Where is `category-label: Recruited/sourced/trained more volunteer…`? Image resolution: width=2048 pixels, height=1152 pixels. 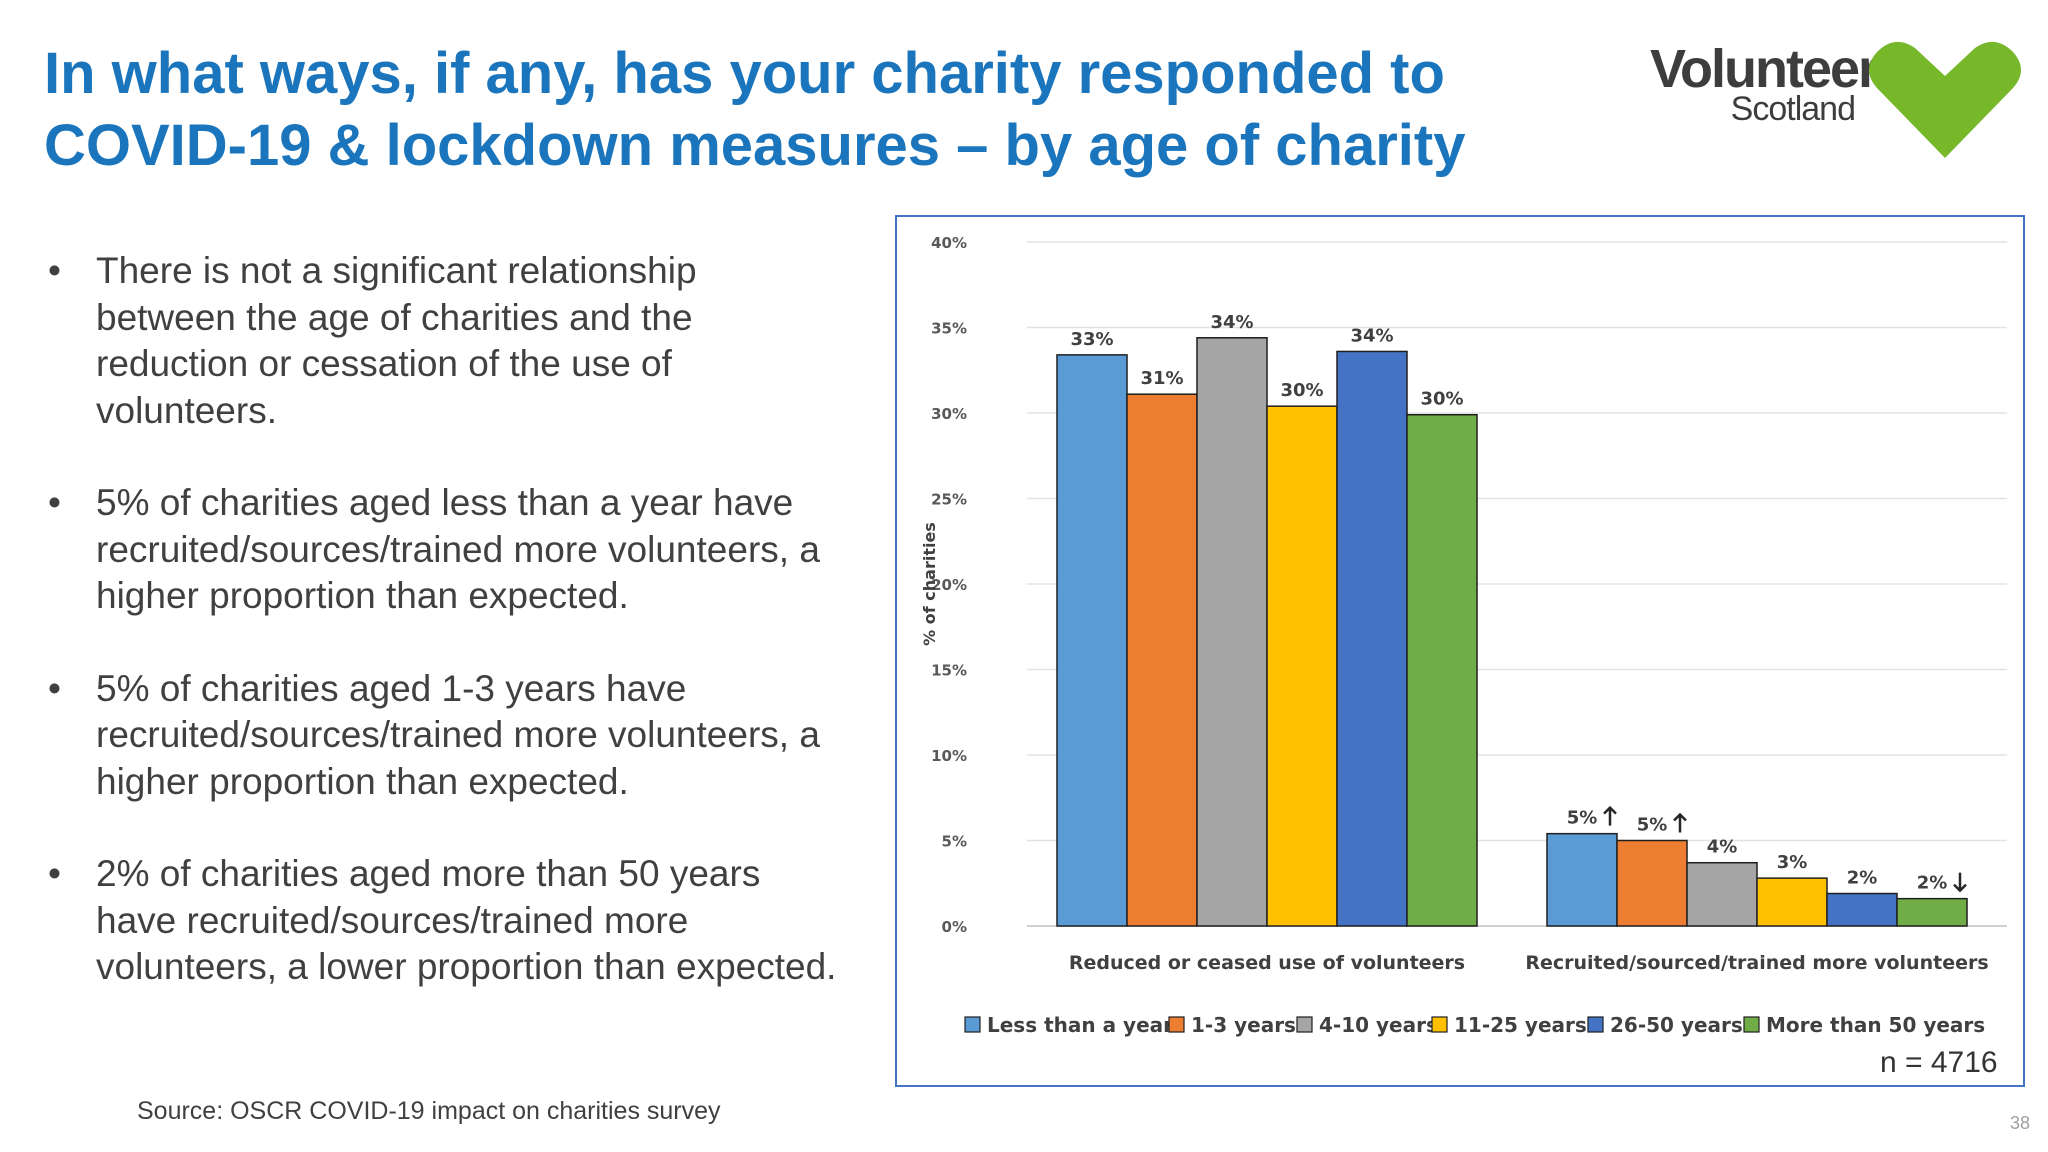
category-label: Recruited/sourced/trained more volunteer… is located at coordinates (1756, 963).